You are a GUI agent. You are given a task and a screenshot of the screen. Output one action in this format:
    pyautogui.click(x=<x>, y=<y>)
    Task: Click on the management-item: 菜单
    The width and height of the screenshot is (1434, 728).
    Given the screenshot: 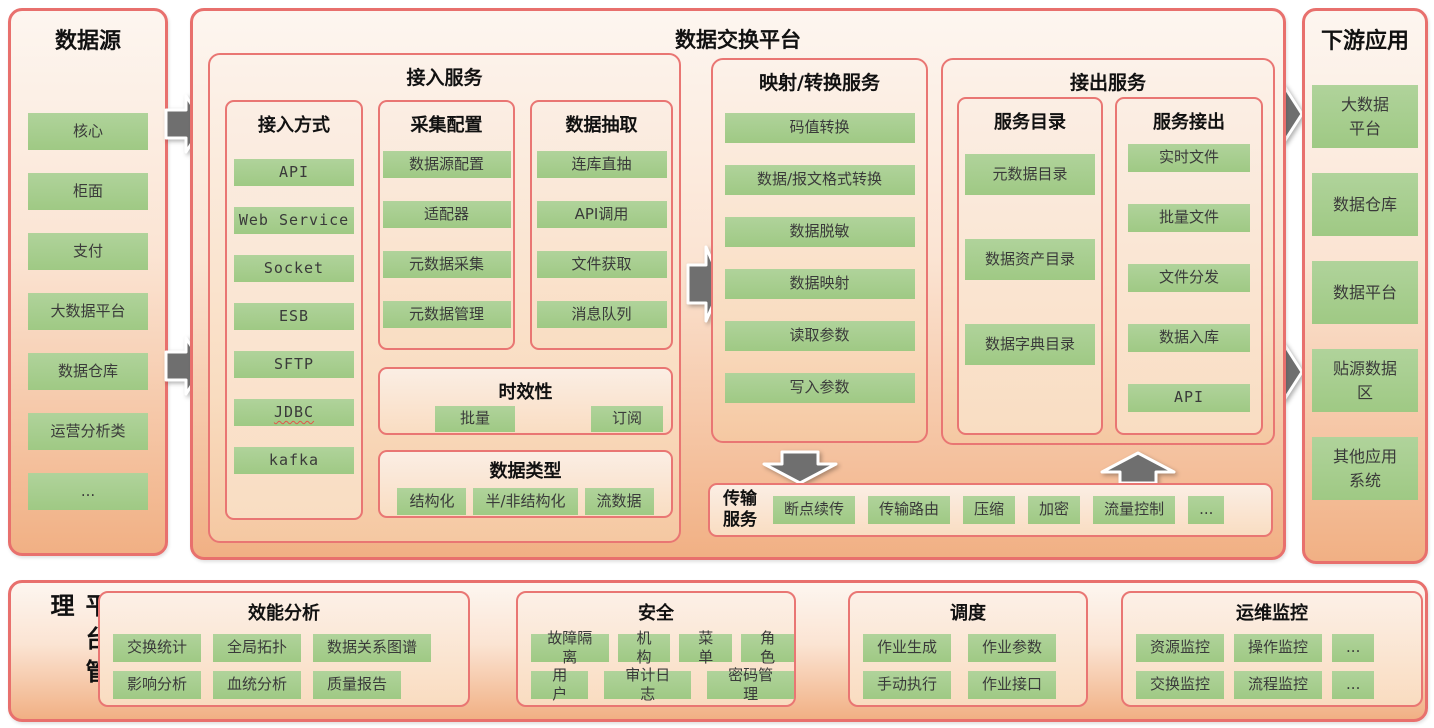 What is the action you would take?
    pyautogui.click(x=706, y=647)
    